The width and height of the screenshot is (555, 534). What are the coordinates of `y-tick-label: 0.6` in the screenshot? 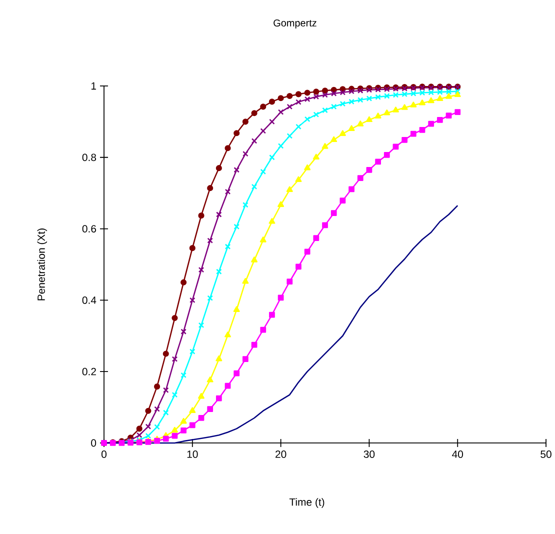 It's located at (89, 228).